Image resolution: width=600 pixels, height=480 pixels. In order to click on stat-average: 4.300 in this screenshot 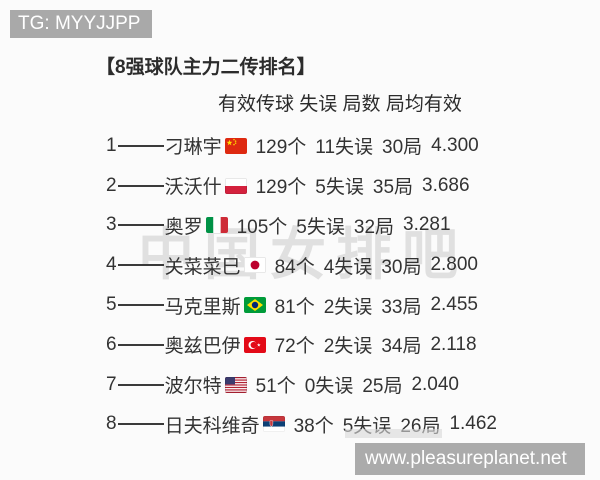, I will do `click(455, 145)`.